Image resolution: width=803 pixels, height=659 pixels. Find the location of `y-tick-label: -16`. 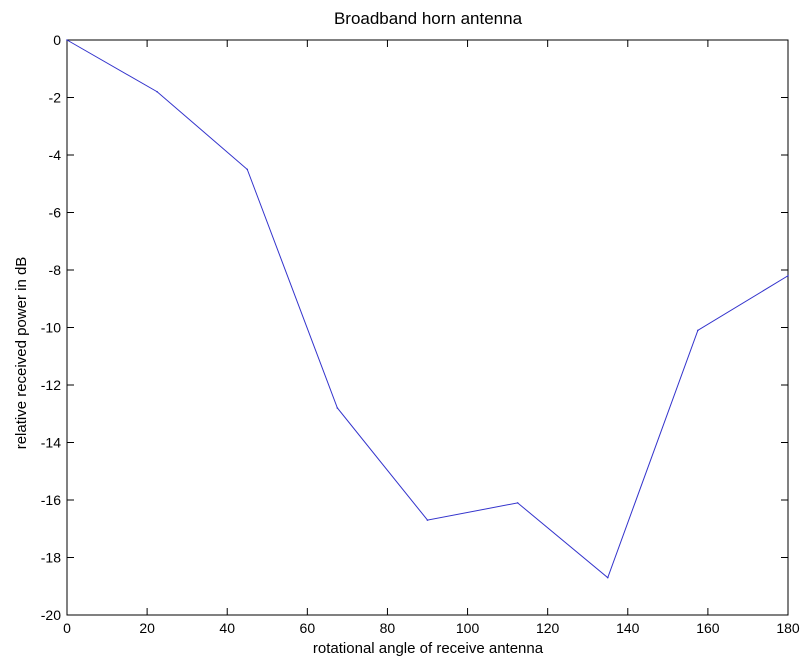

y-tick-label: -16 is located at coordinates (51, 500).